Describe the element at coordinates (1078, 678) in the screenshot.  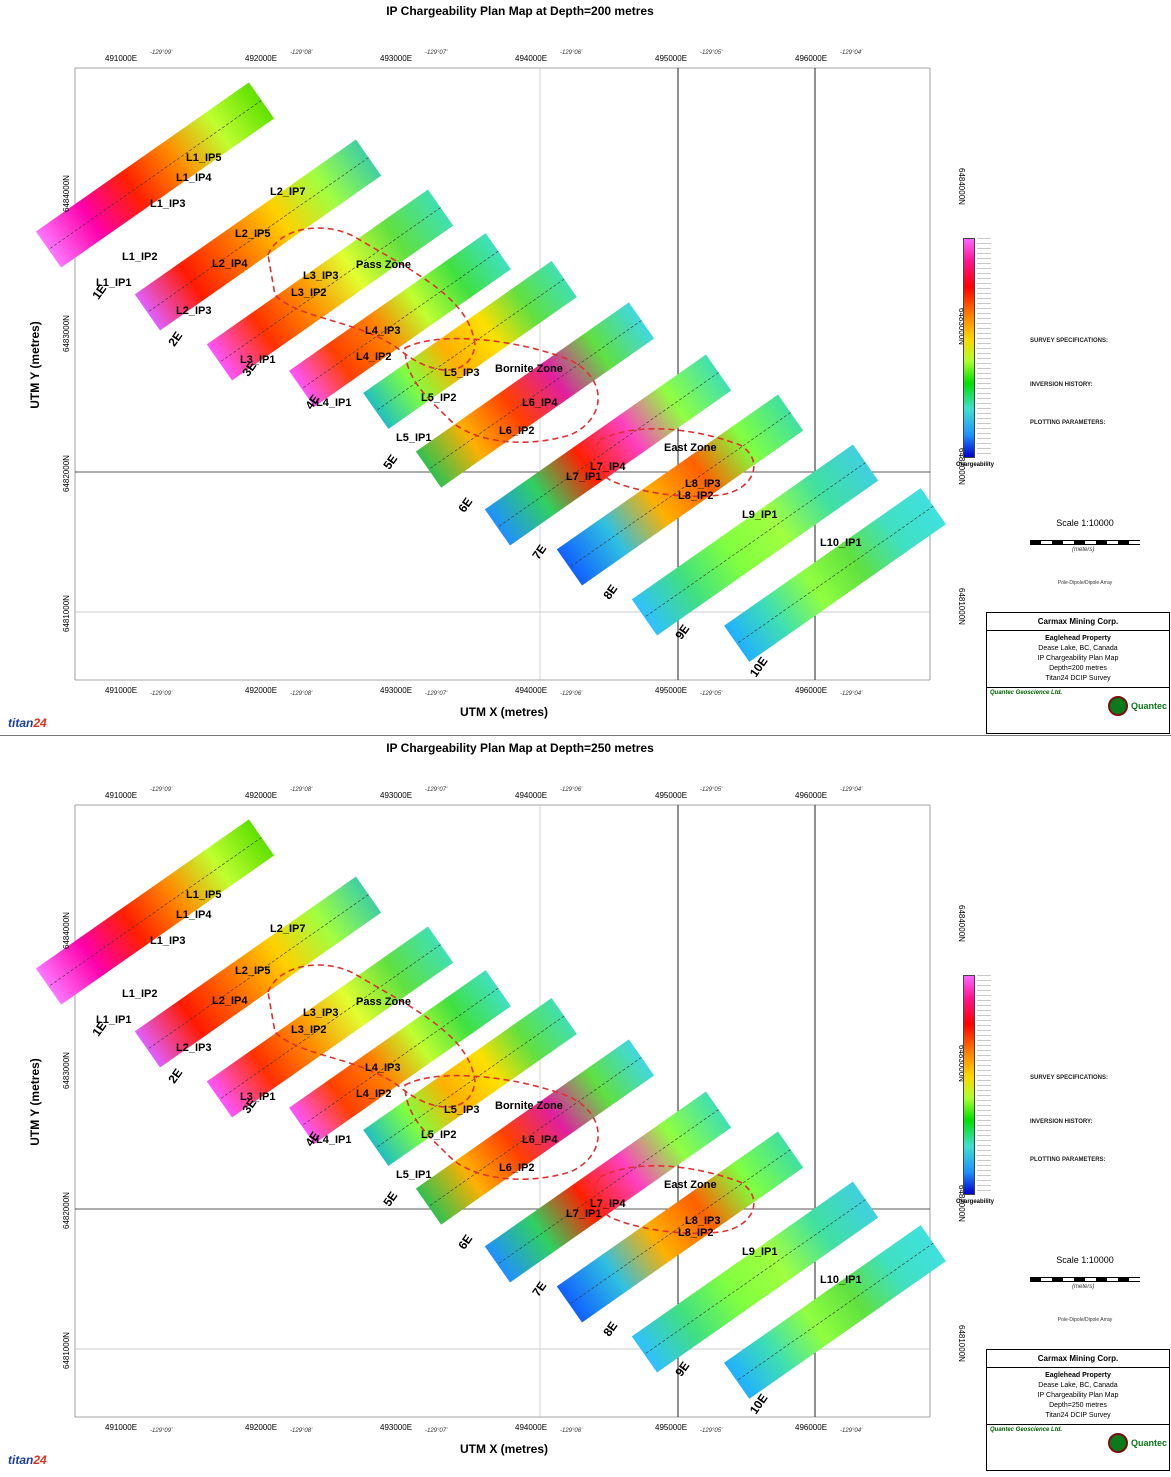
I see `survey-name: Titan24 DCIP Survey` at that location.